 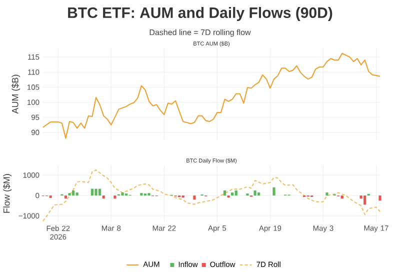 I want to click on y-axis-title: Flow ($M), so click(x=7, y=193).